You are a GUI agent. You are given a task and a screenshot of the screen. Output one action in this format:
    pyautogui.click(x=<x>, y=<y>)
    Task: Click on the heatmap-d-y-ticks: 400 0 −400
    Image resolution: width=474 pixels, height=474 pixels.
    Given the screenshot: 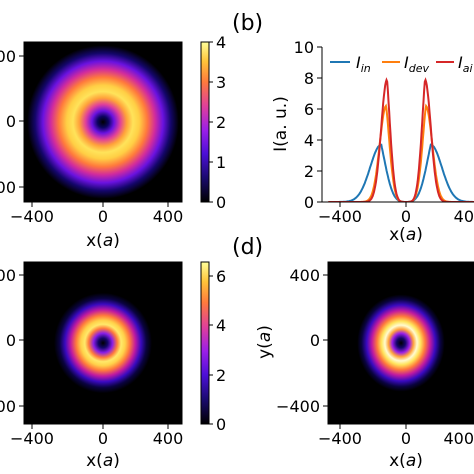 What is the action you would take?
    pyautogui.click(x=302, y=341)
    